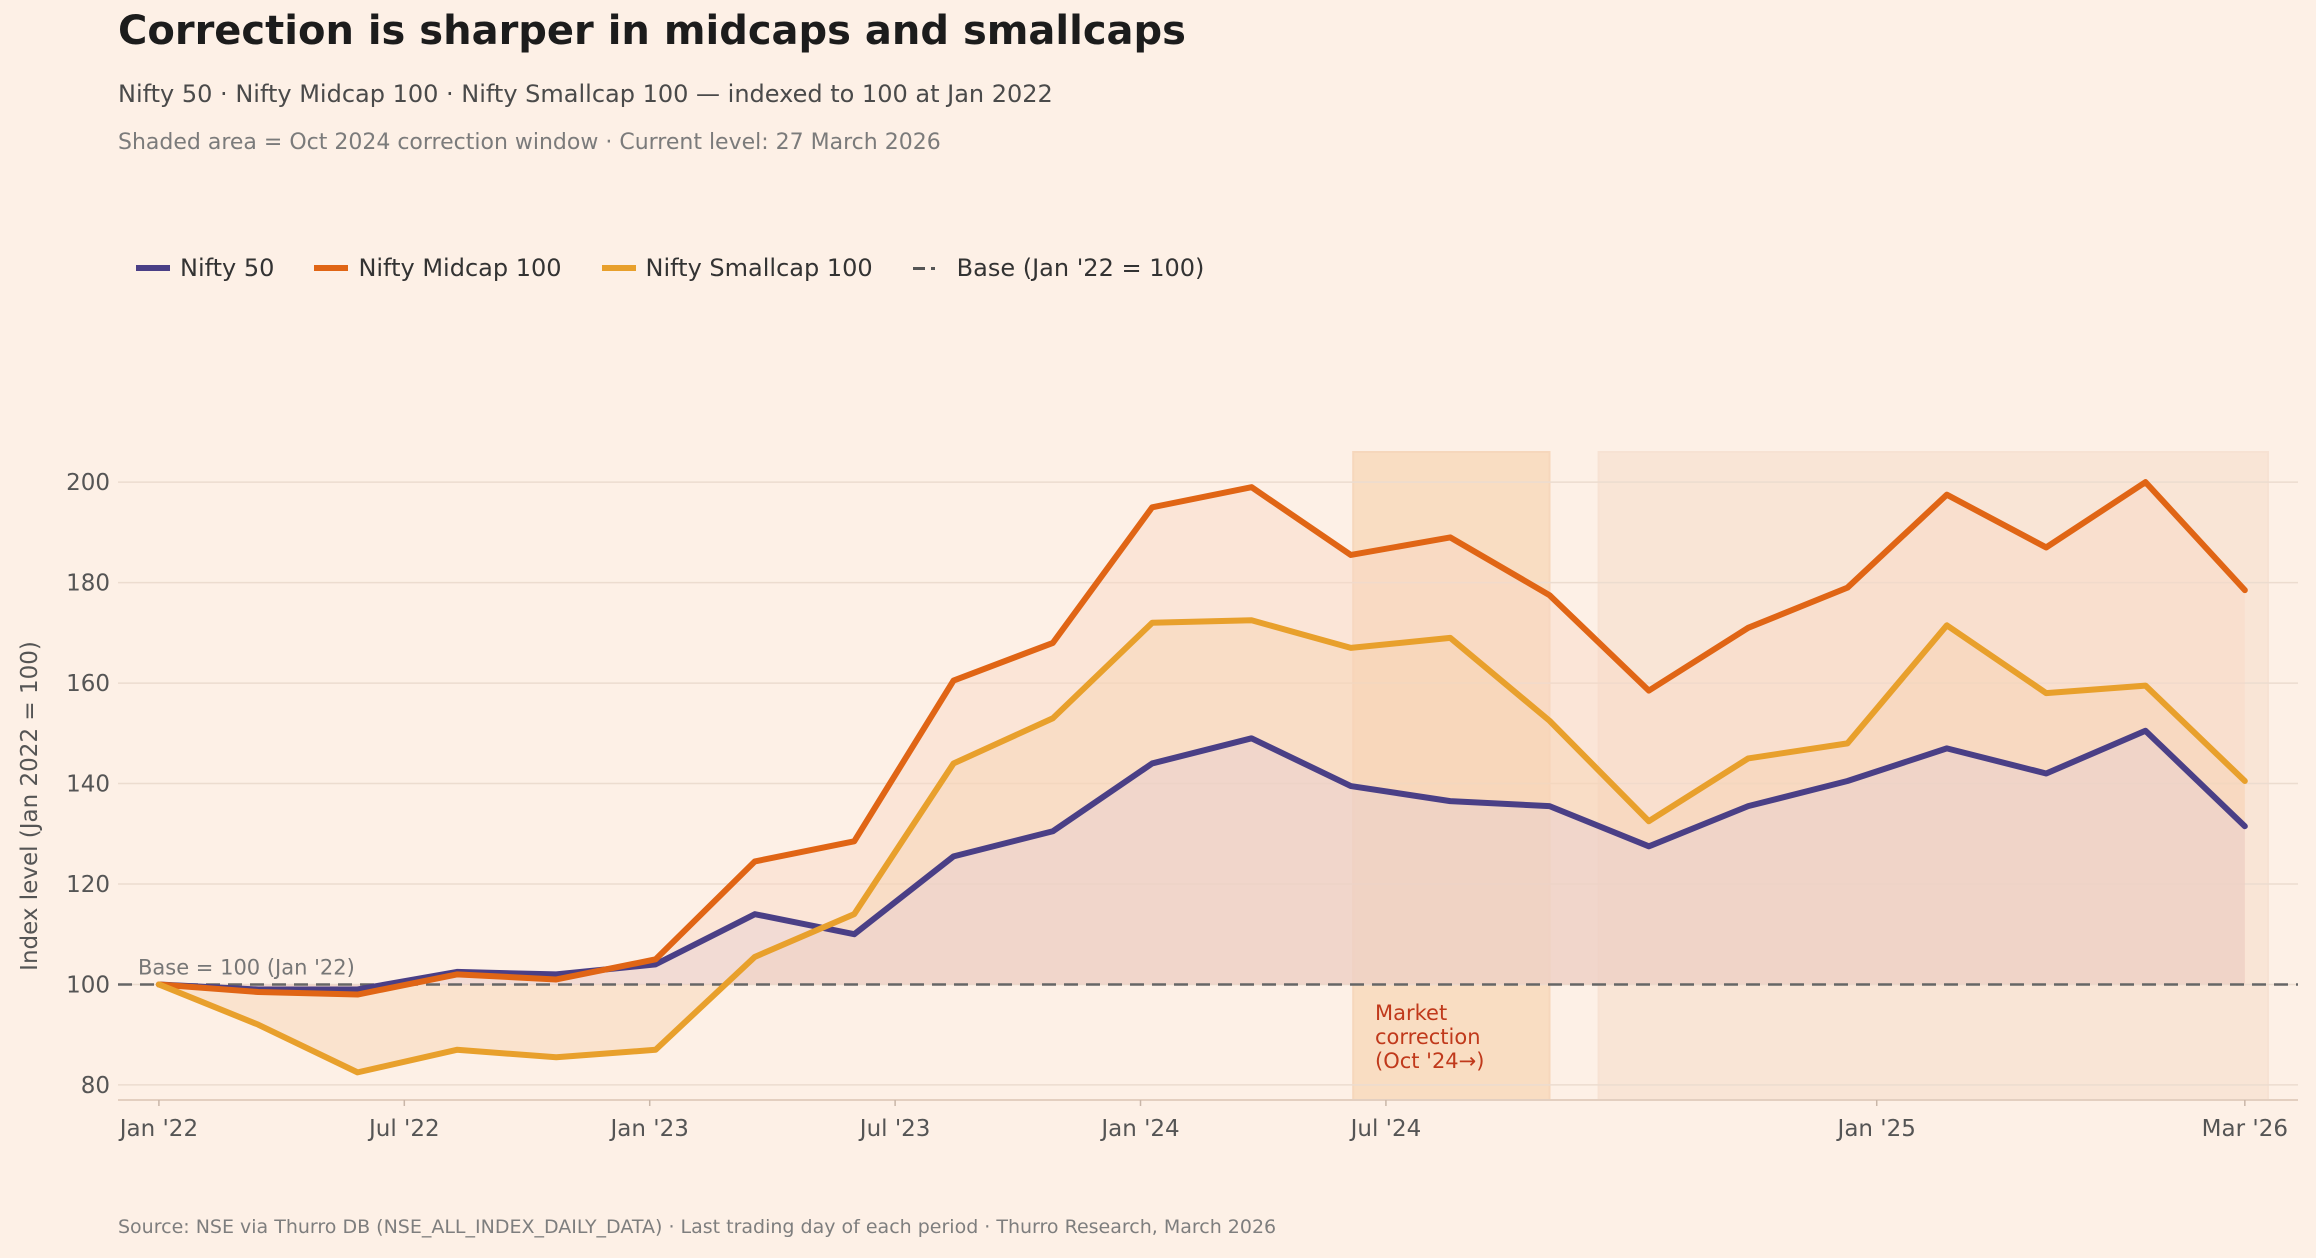 The width and height of the screenshot is (2316, 1258). Describe the element at coordinates (227, 268) in the screenshot. I see `legend-label-nifty50: Nifty 50` at that location.